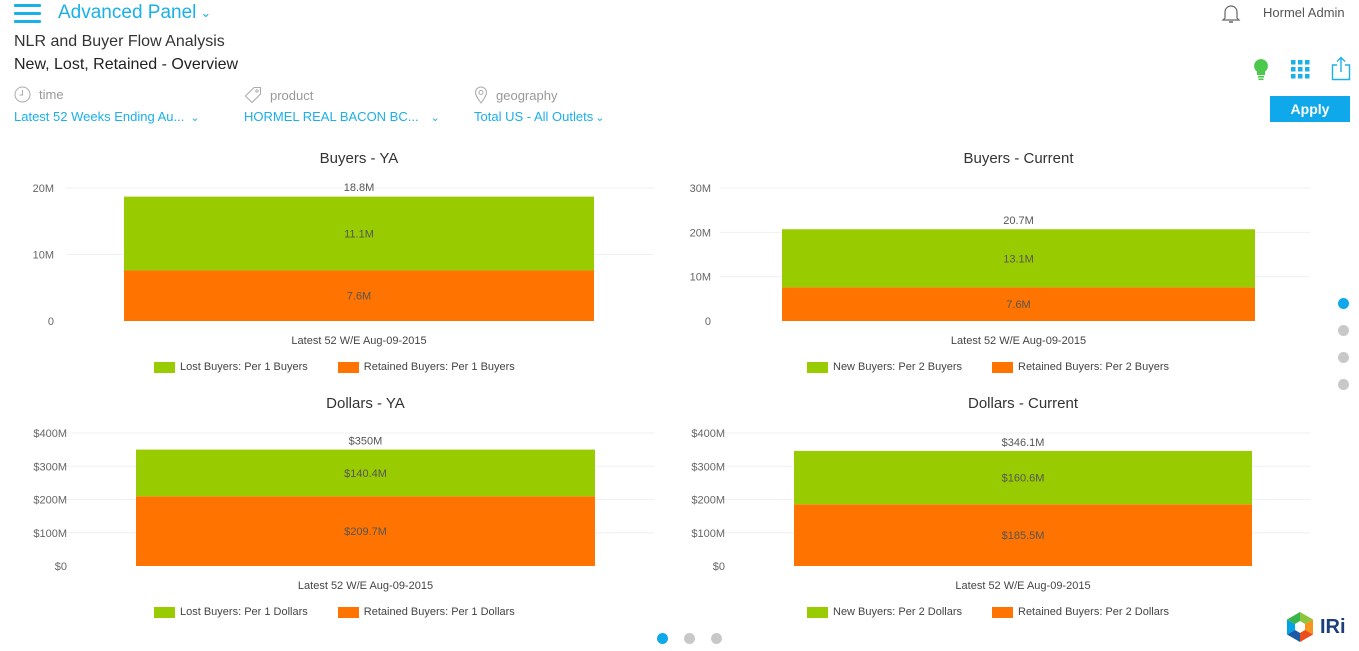 This screenshot has height=651, width=1359. Describe the element at coordinates (1023, 443) in the screenshot. I see `bar-total-label: $346.1M` at that location.